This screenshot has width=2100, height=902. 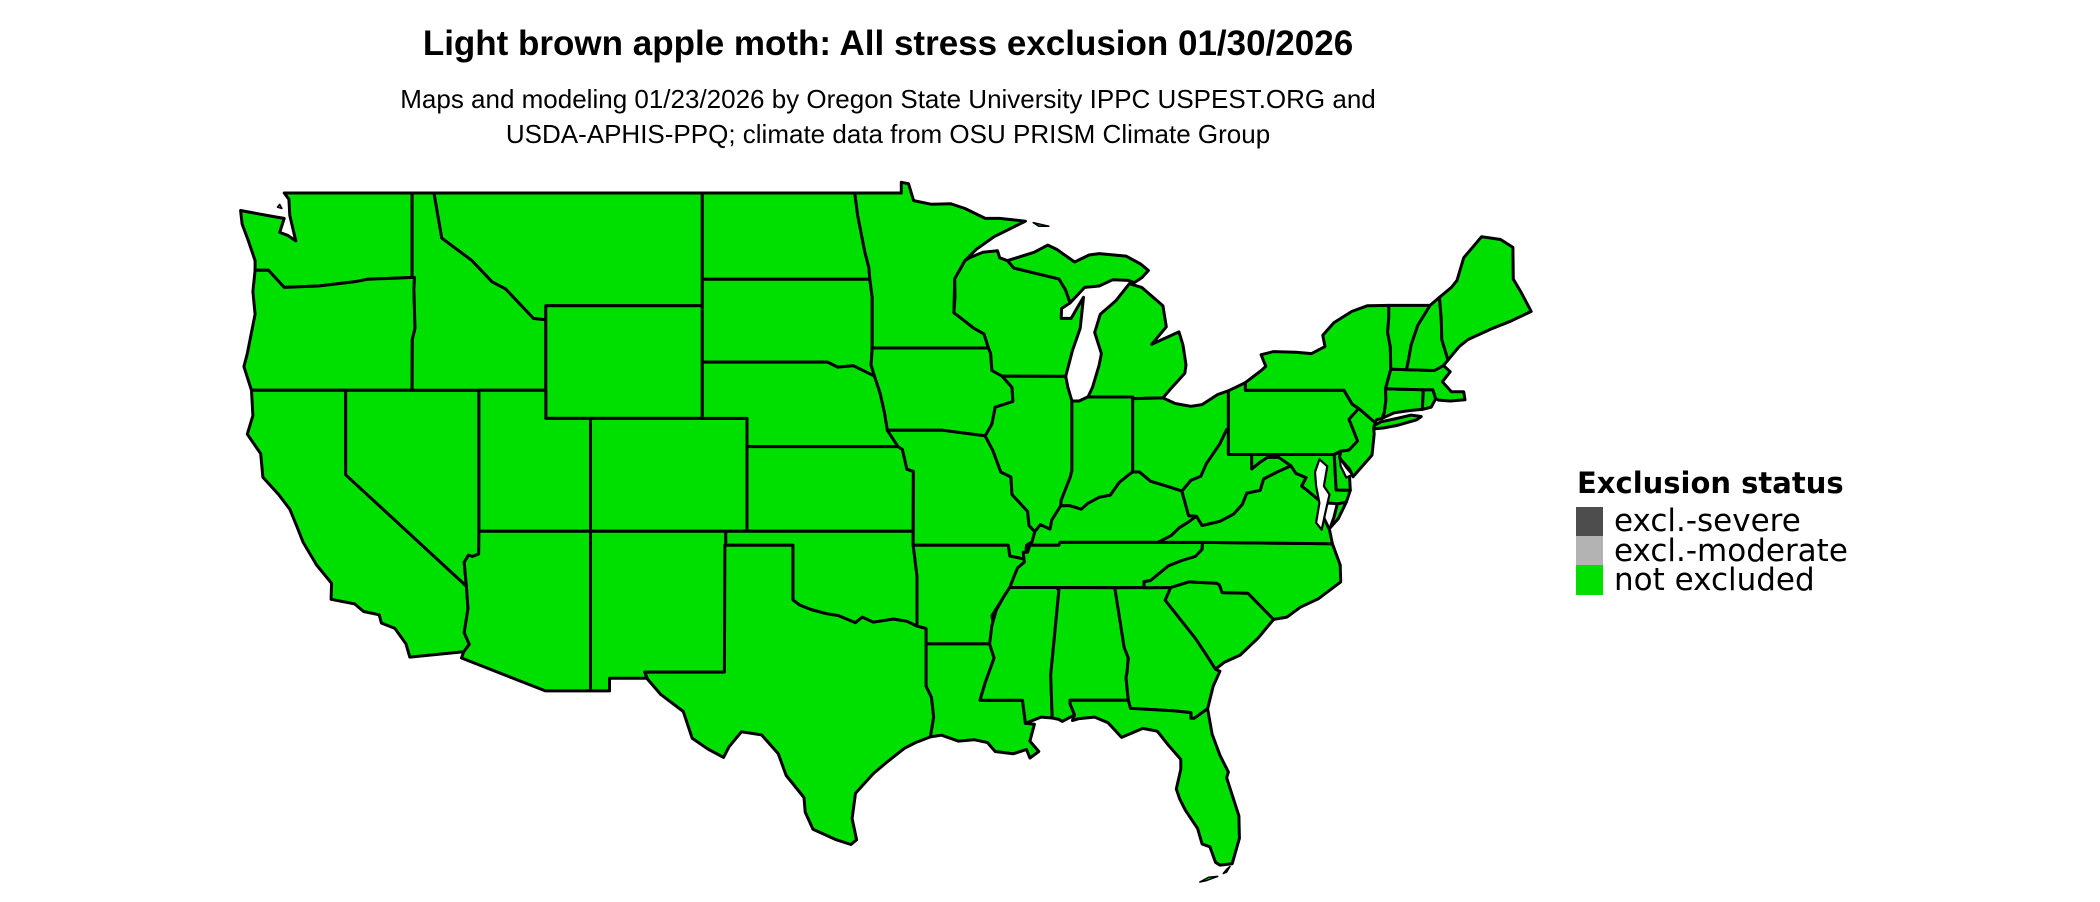 I want to click on legend-swatch-excl-moderate, so click(x=1589, y=550).